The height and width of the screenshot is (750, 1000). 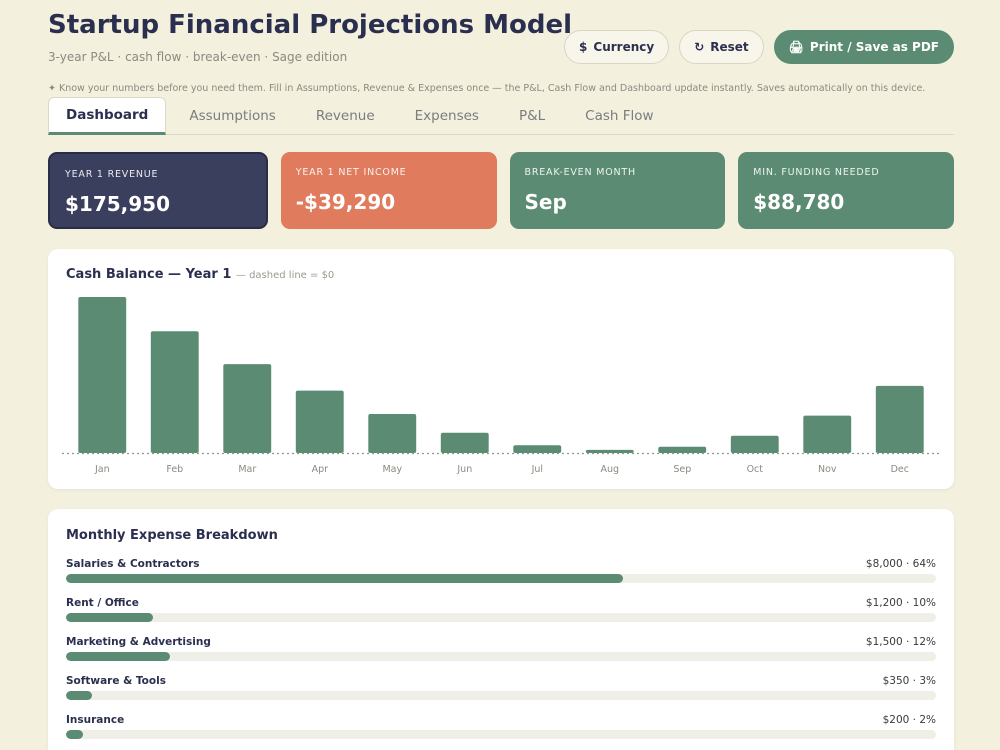 What do you see at coordinates (172, 535) in the screenshot?
I see `expense-title: Monthly Expense Breakdown` at bounding box center [172, 535].